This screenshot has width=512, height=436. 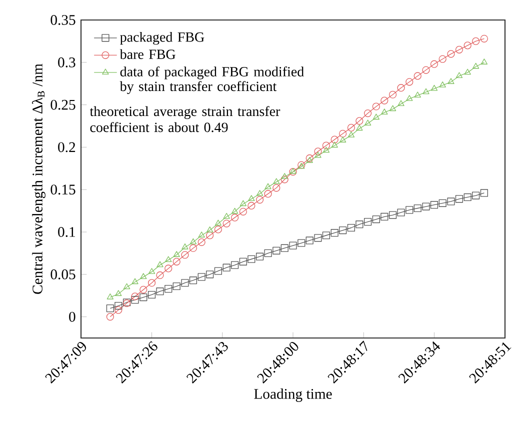 What do you see at coordinates (39, 179) in the screenshot?
I see `y-axis-title: Central wavelength increment Δλ$_{B}$ /nm` at bounding box center [39, 179].